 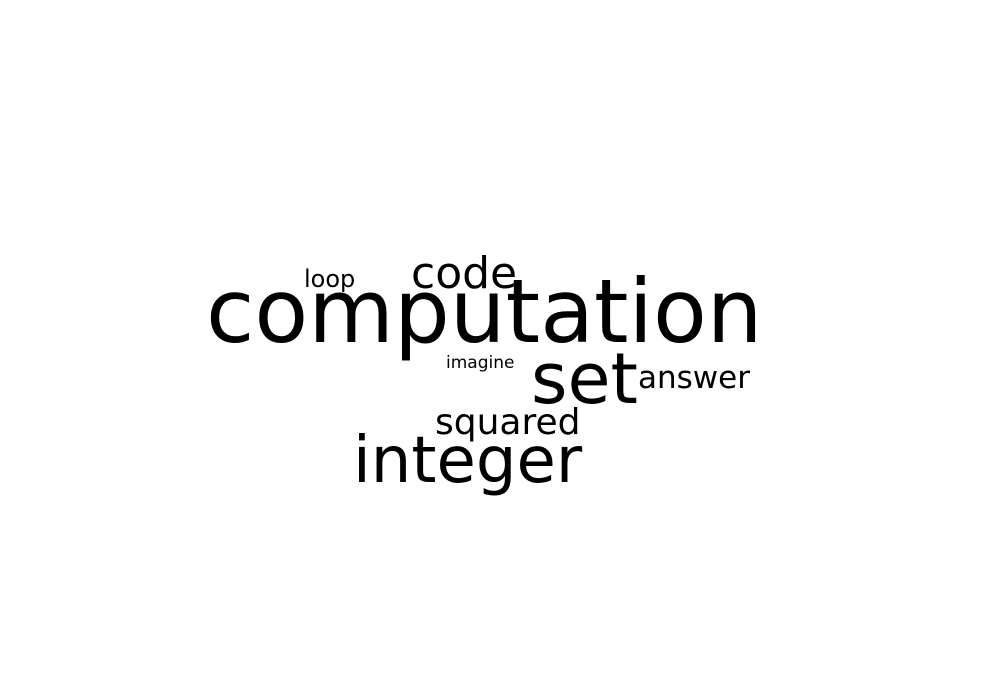 I want to click on word-set: set, so click(x=584, y=379).